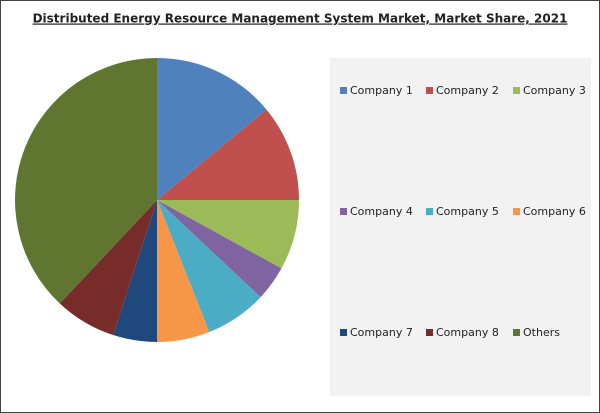 Image resolution: width=600 pixels, height=413 pixels. I want to click on legend-label: Others, so click(541, 332).